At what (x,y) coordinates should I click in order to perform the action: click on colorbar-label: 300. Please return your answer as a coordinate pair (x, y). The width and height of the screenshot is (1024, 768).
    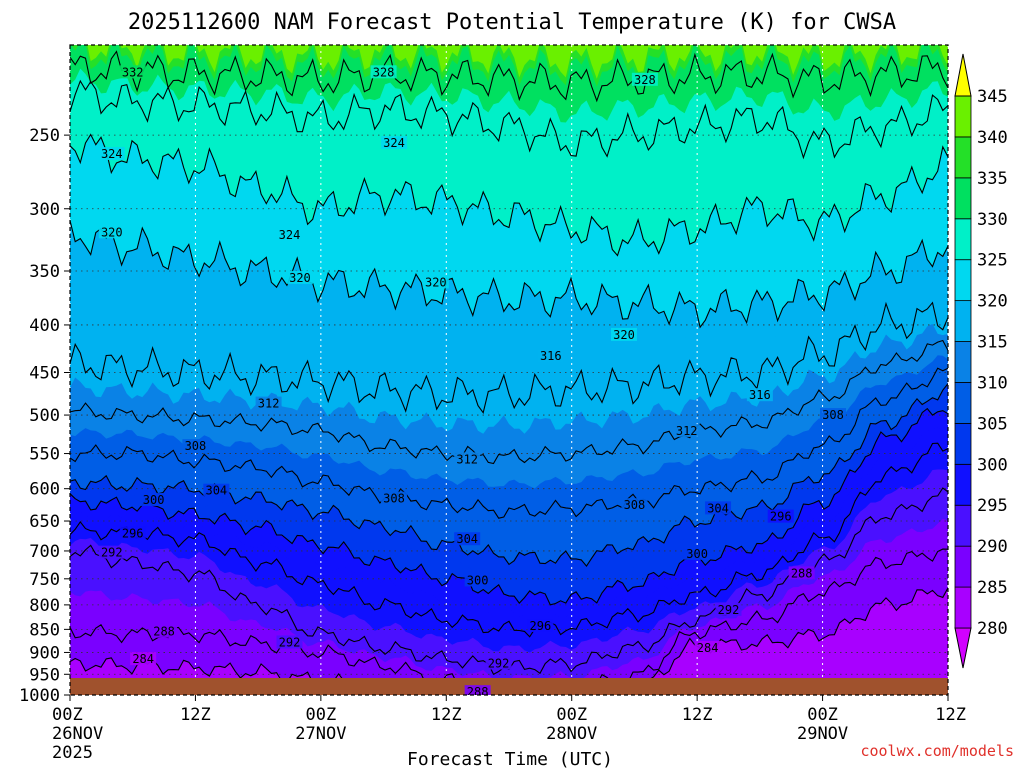
    Looking at the image, I should click on (992, 465).